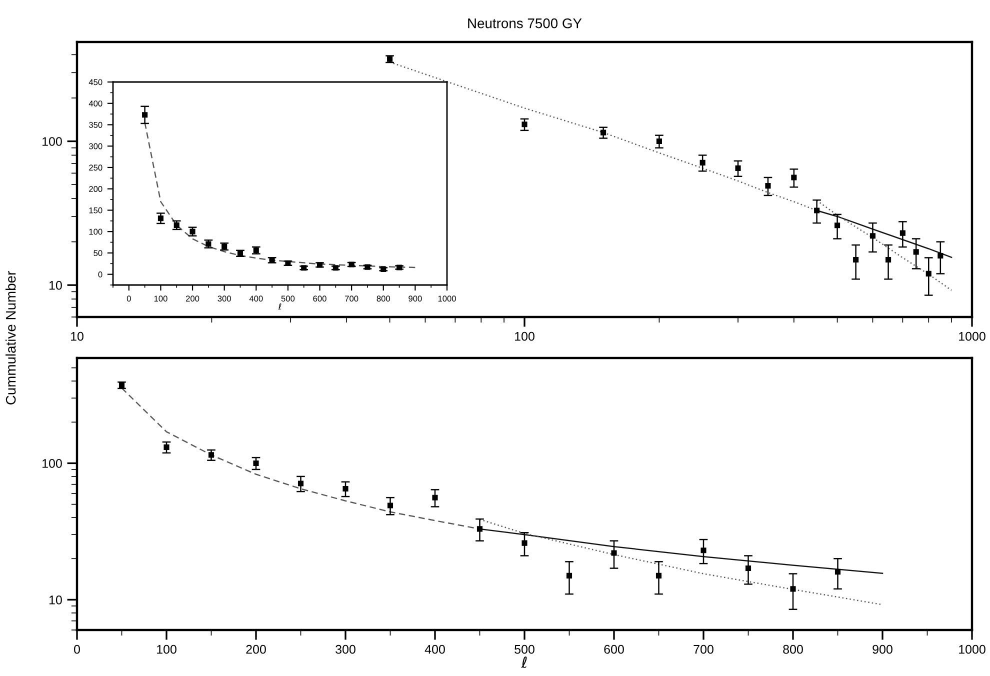 This screenshot has height=676, width=990. I want to click on y-tick-label: 0, so click(100, 275).